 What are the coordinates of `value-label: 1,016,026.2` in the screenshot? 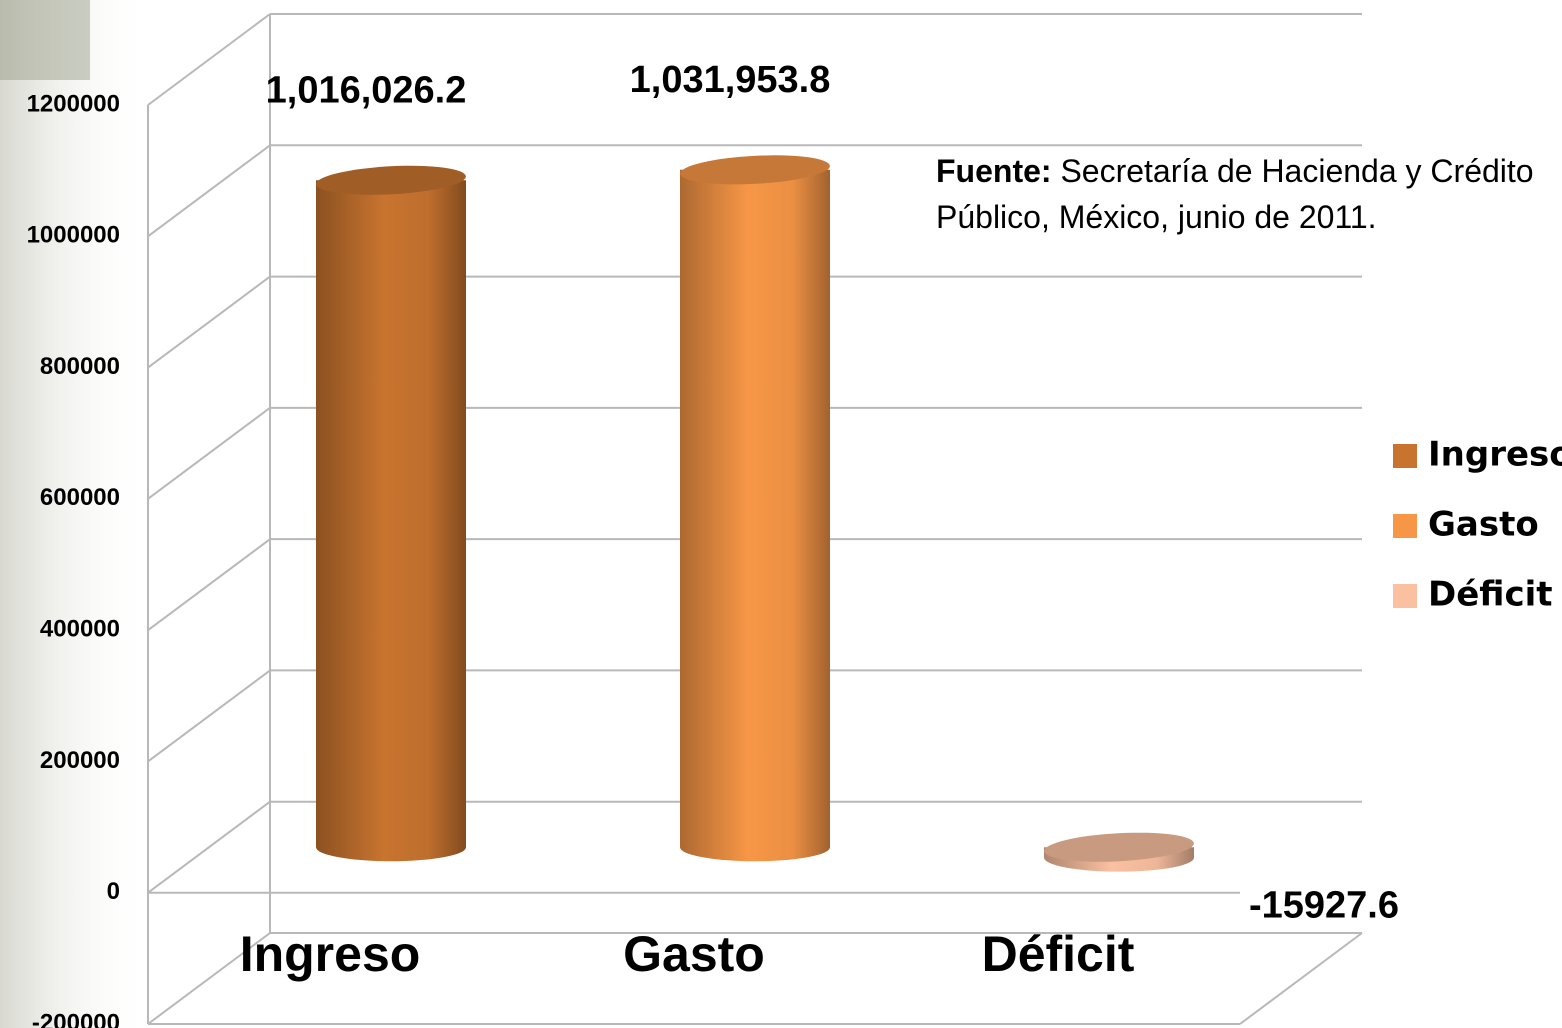 It's located at (366, 90).